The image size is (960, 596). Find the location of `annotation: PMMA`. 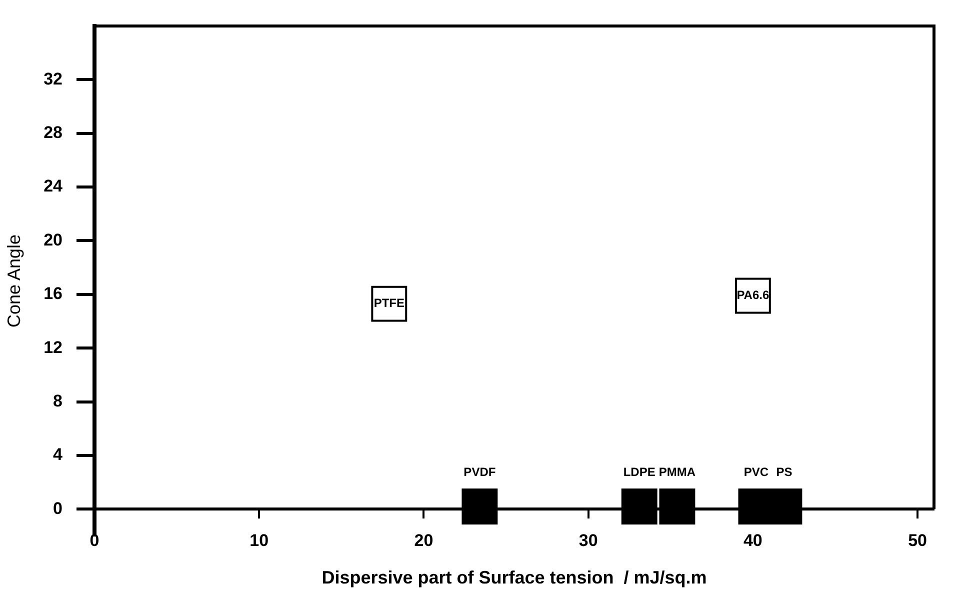

annotation: PMMA is located at coordinates (677, 471).